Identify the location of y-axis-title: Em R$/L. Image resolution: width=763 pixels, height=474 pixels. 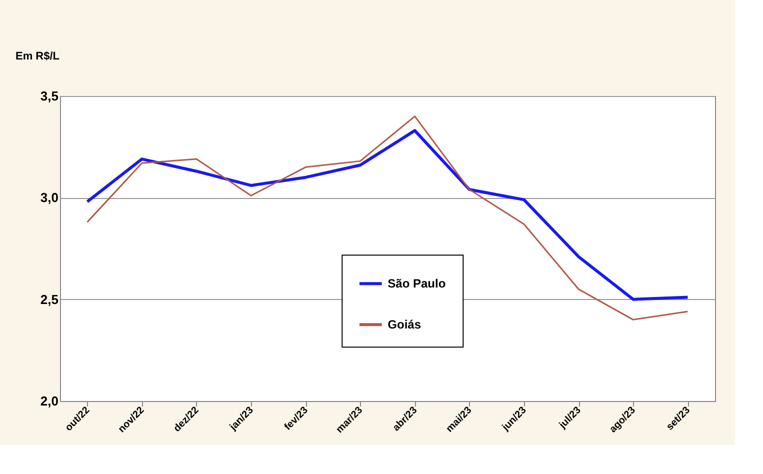
(38, 56).